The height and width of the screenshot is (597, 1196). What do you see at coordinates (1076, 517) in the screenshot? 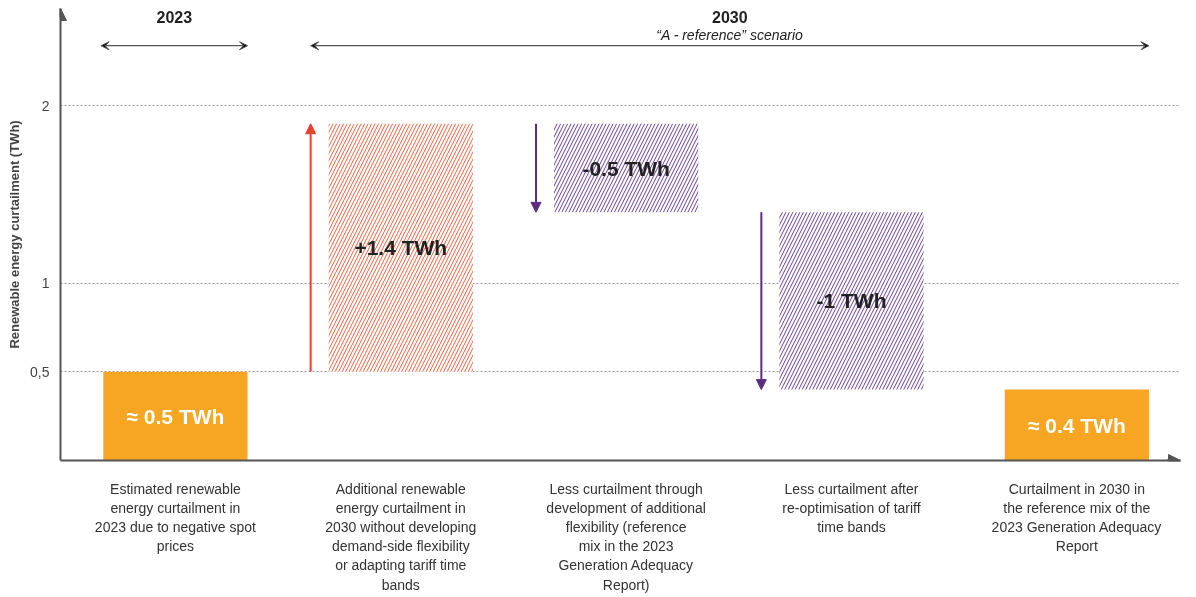
I see `x-tick-label: Curtailment in 2030 in the reference mix of the 2023 Generation Adequacy Report` at bounding box center [1076, 517].